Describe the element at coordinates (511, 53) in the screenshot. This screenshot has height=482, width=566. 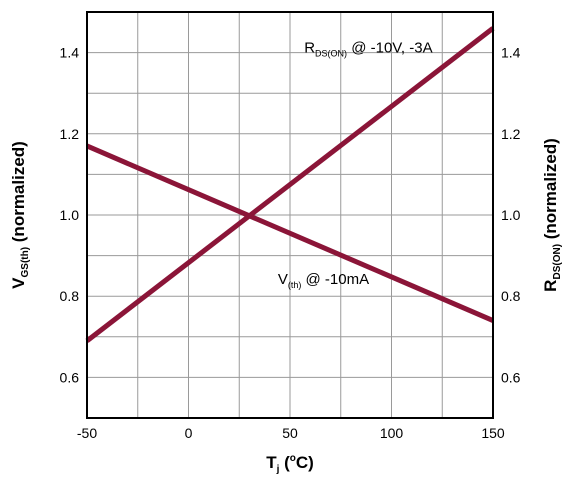
I see `right-y-tick-label: 1.4` at that location.